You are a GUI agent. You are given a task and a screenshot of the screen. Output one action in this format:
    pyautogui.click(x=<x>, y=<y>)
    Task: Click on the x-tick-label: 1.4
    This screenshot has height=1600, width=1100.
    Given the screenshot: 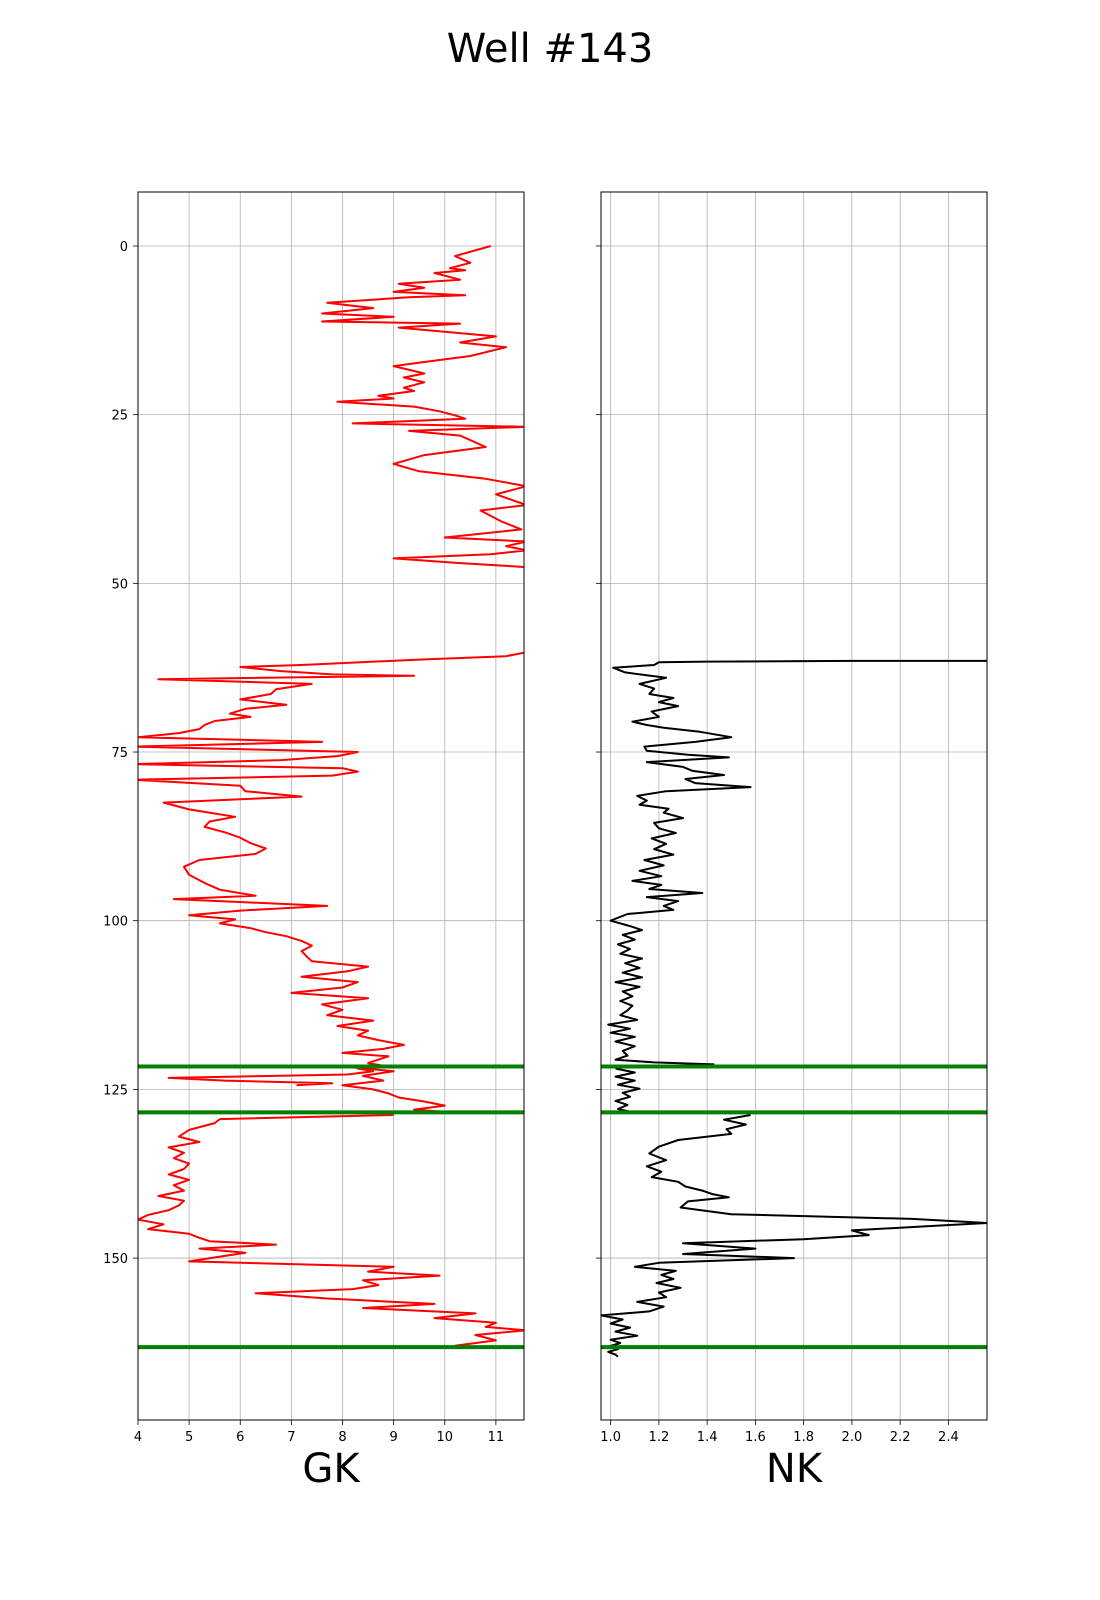 What is the action you would take?
    pyautogui.click(x=707, y=1437)
    